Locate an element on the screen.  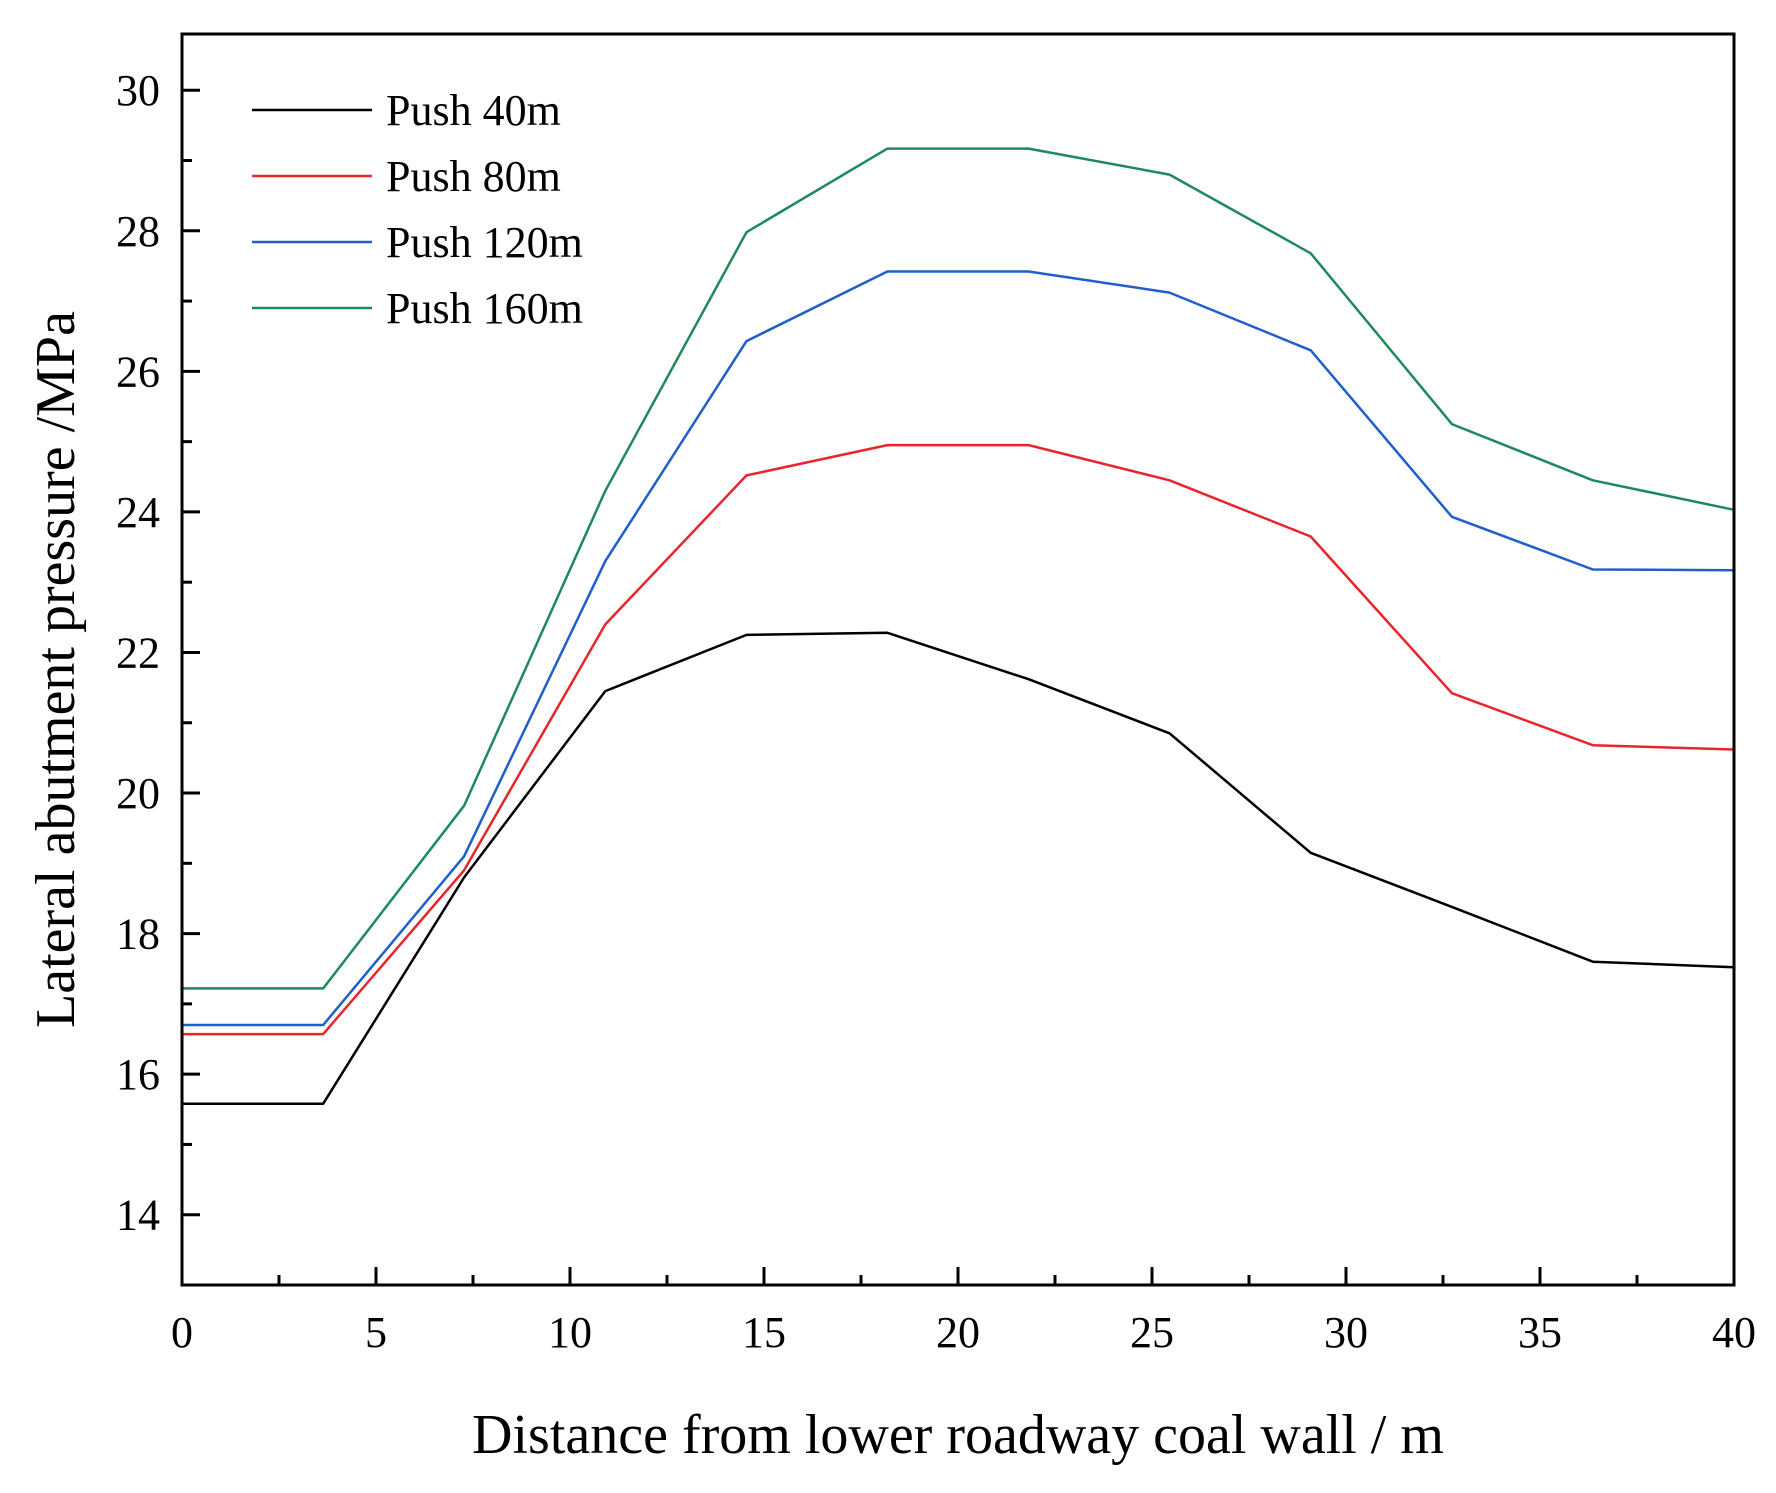
legend: Push 40m Push 80m Push 120m Push 160m is located at coordinates (417, 209).